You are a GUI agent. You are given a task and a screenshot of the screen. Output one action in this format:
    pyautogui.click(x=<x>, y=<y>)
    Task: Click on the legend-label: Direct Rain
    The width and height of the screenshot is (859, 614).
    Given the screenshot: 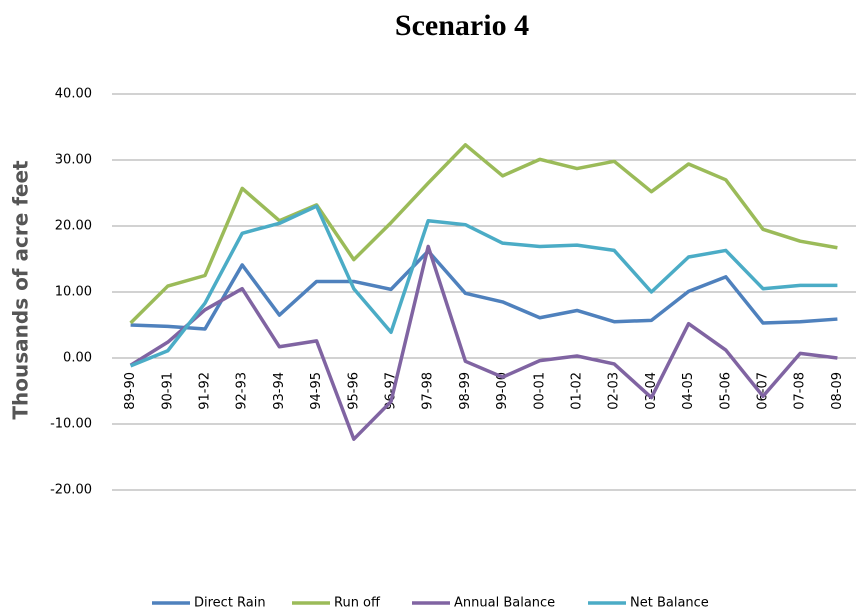 What is the action you would take?
    pyautogui.click(x=230, y=603)
    